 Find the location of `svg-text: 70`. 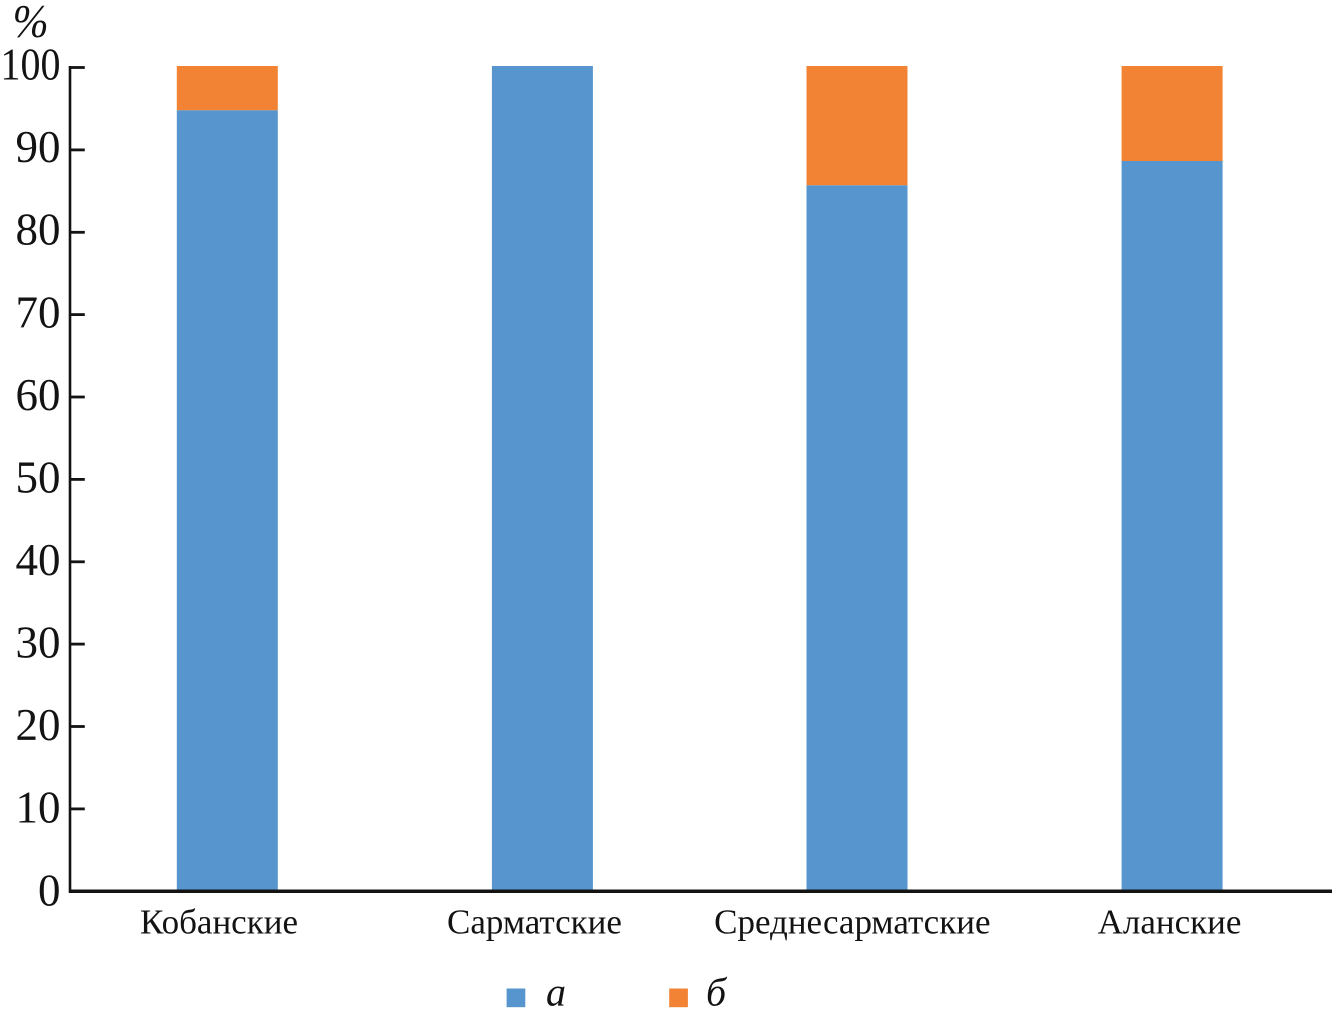

svg-text: 70 is located at coordinates (38, 312).